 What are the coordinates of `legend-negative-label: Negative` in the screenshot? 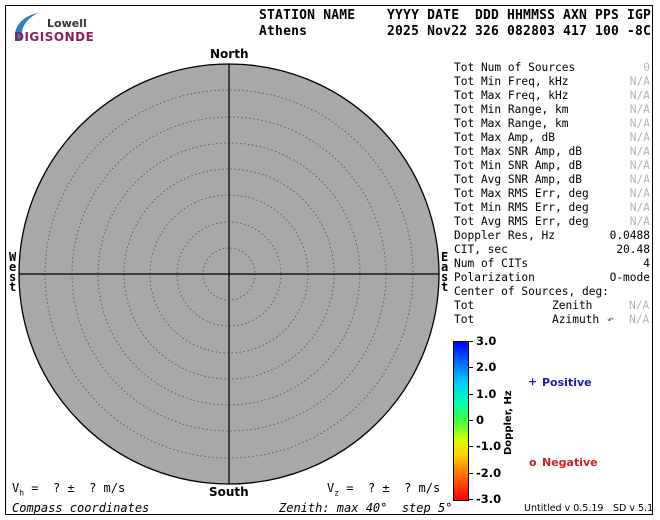 It's located at (570, 462).